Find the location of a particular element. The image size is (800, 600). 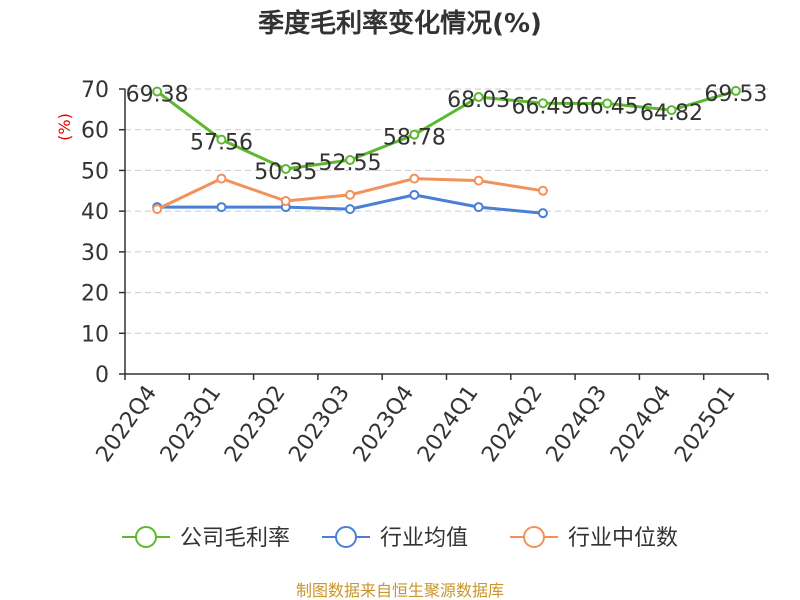

x-tick-label: 2022Q4 is located at coordinates (127, 424).